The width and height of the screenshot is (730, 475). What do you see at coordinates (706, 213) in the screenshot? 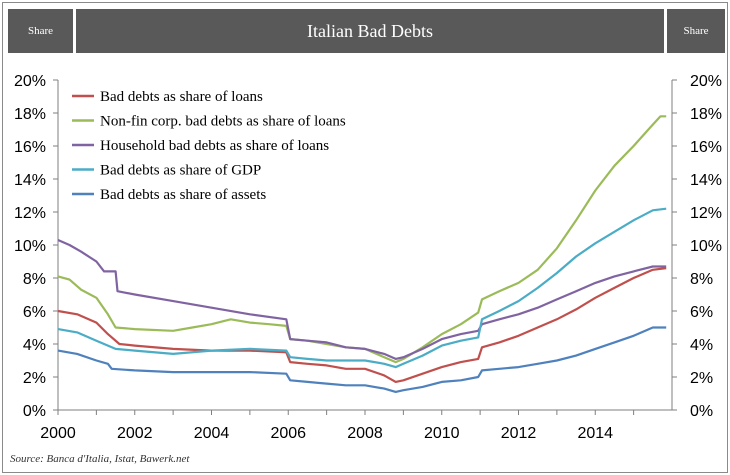
I see `y-tick-label-right: 12%` at bounding box center [706, 213].